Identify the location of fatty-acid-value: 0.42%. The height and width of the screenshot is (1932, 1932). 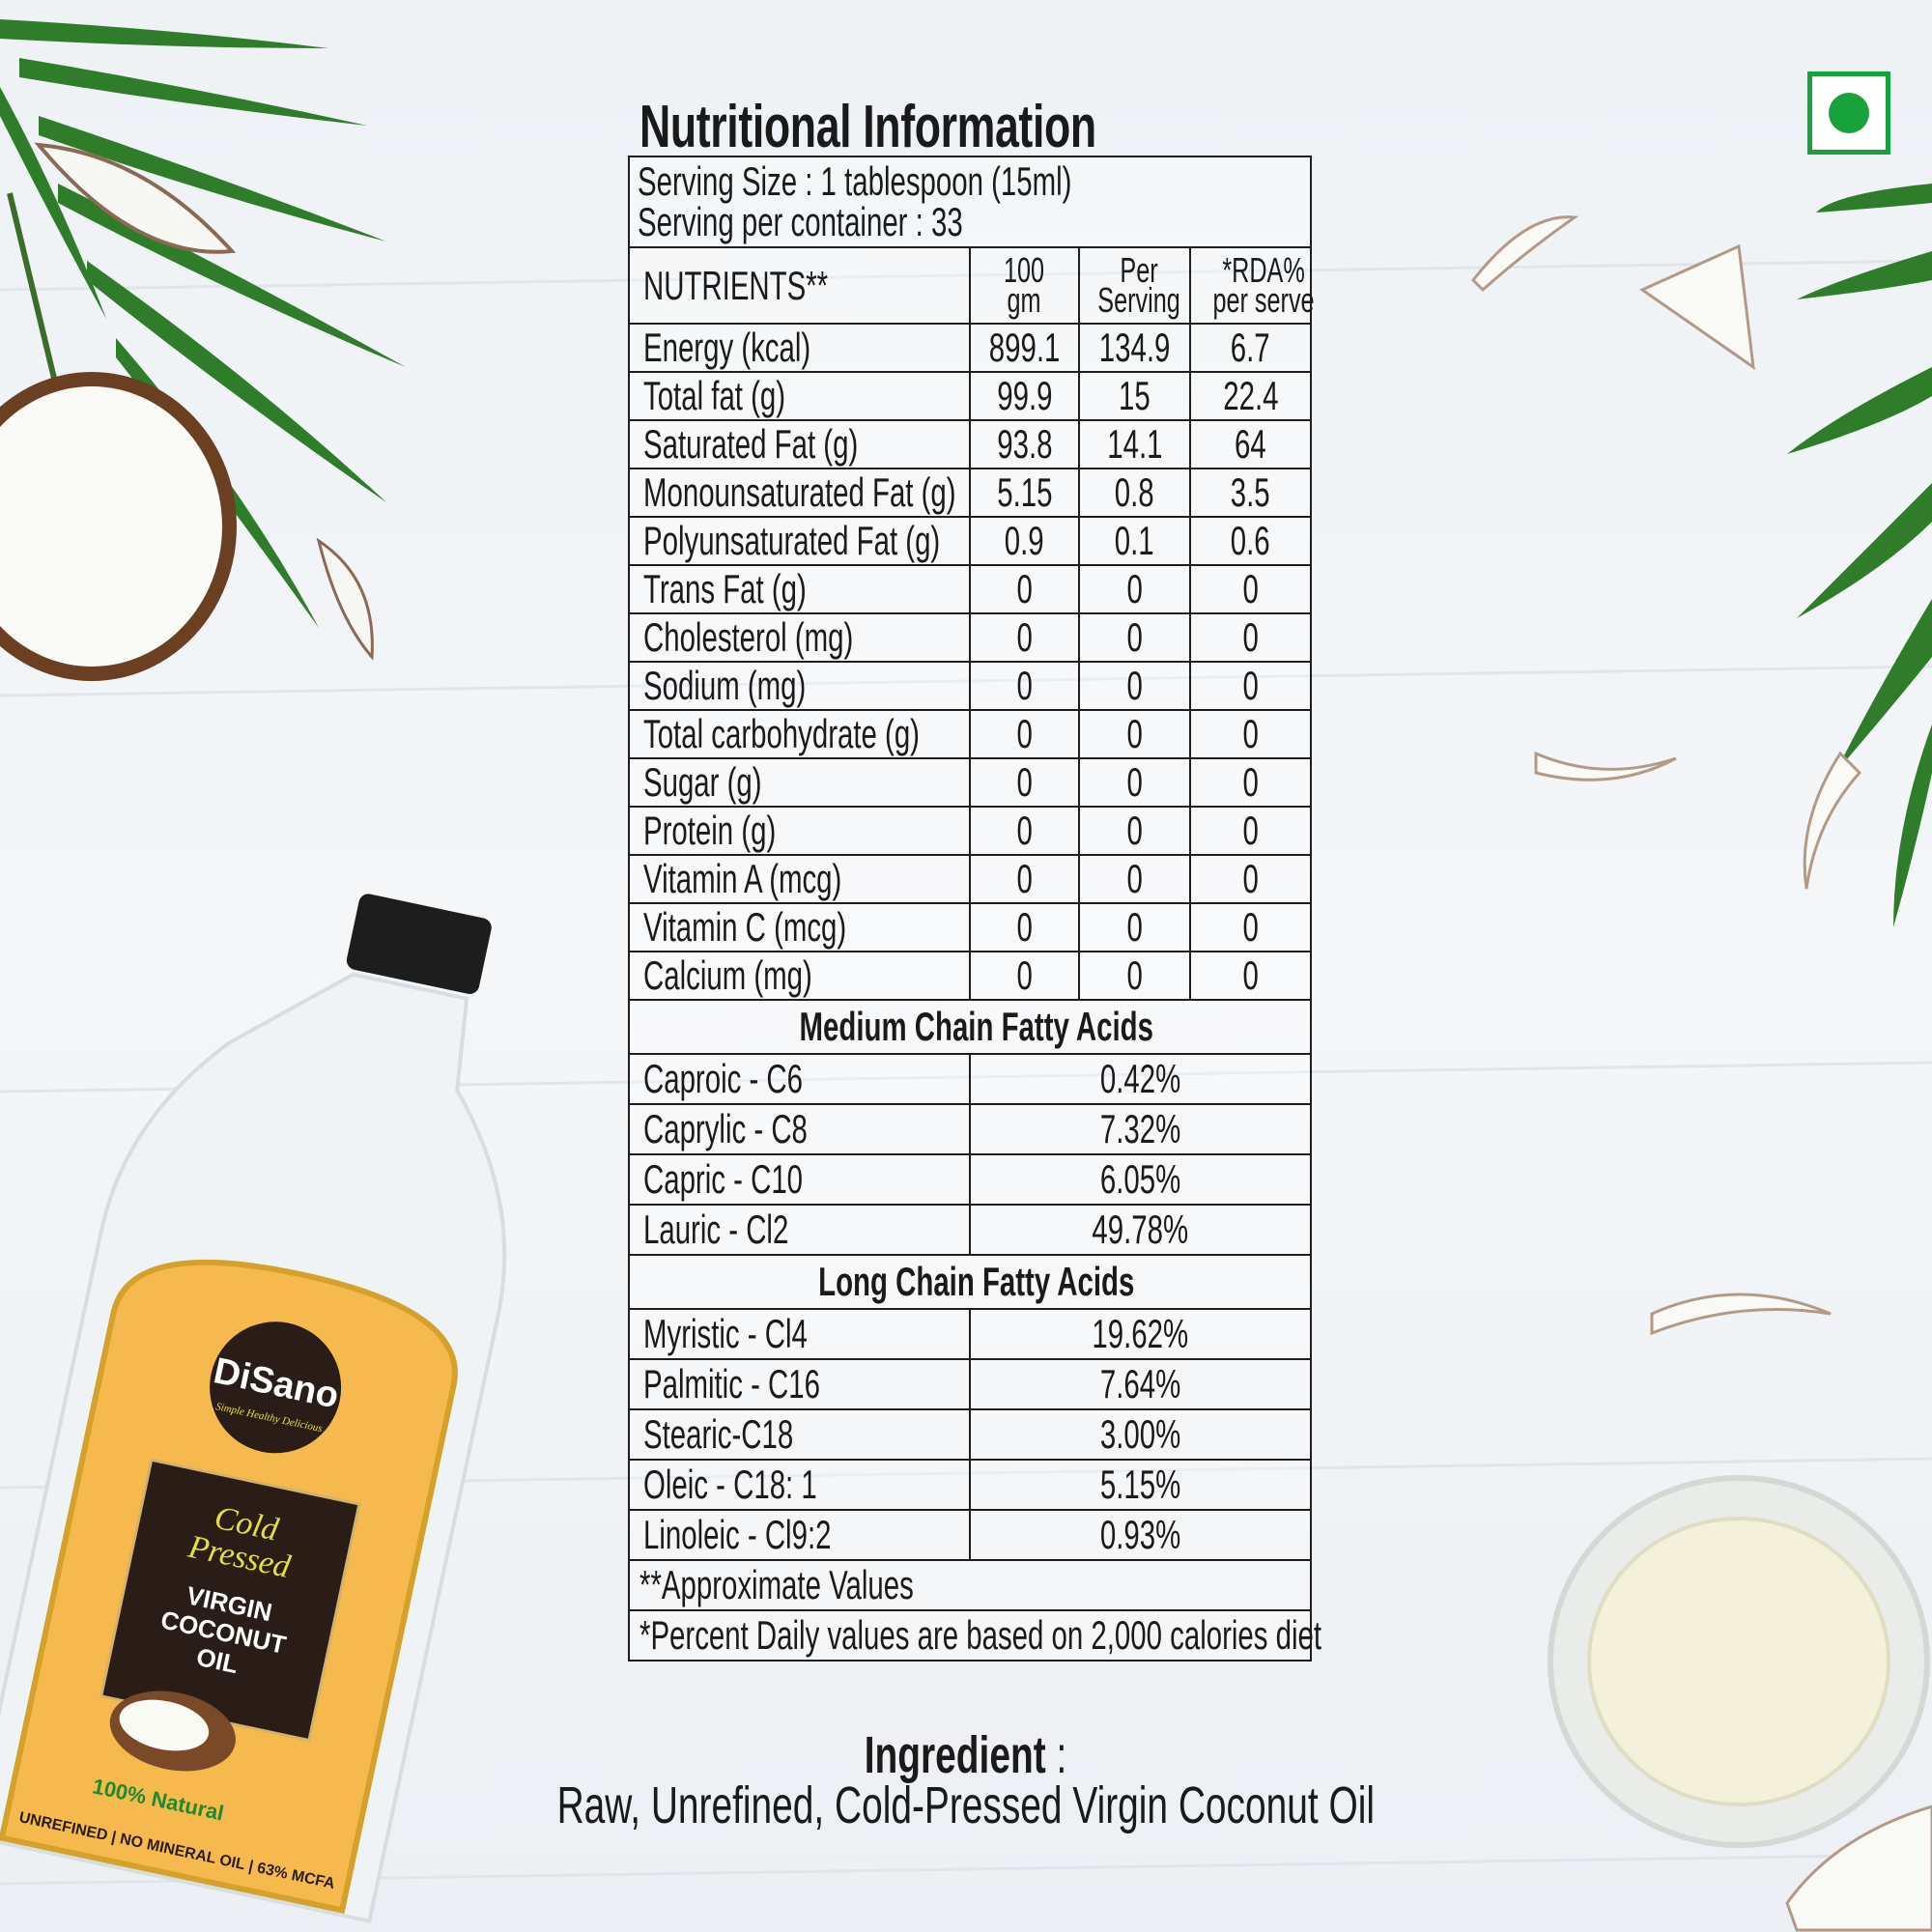
(1140, 1078).